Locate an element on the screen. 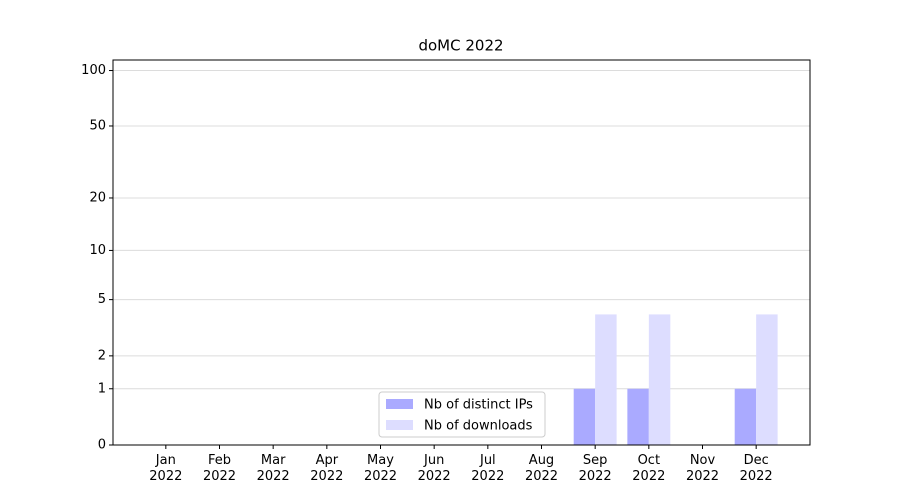 The height and width of the screenshot is (500, 900). legend-label: Nb of distinct IPs is located at coordinates (478, 405).